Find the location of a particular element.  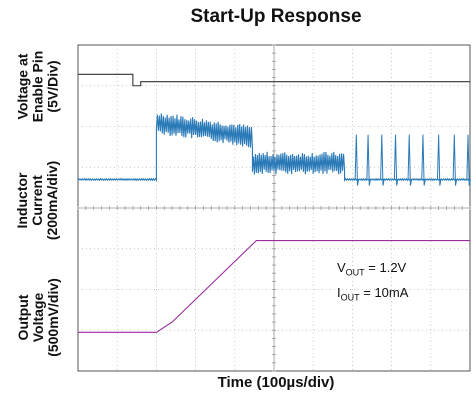

iout-annotation: IOUT = 10mA is located at coordinates (373, 293).